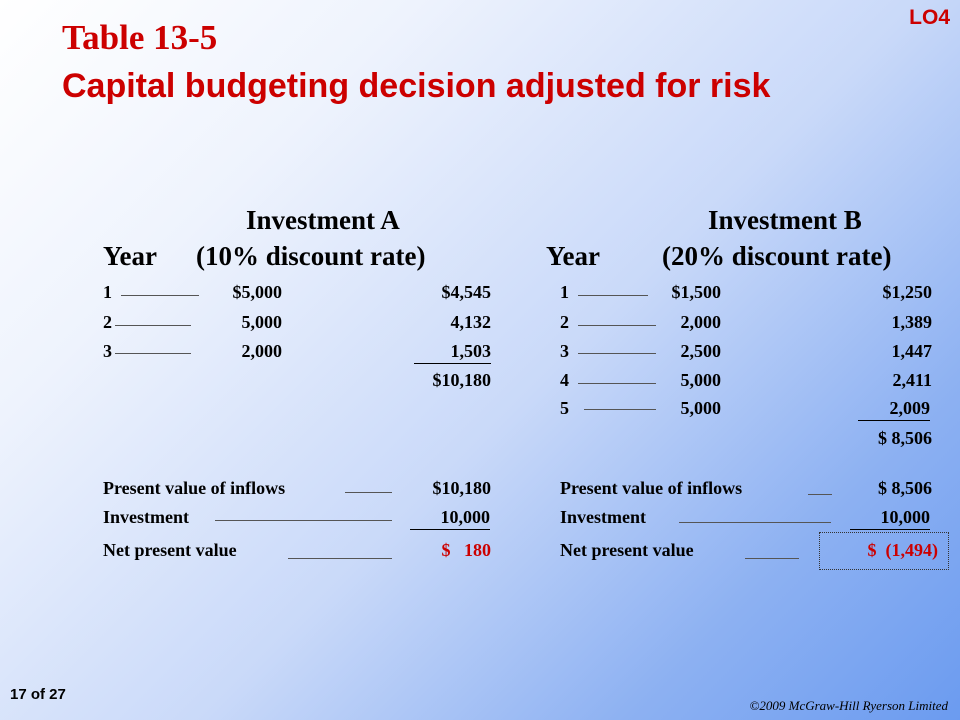 The width and height of the screenshot is (960, 720). What do you see at coordinates (651, 488) in the screenshot?
I see `investment-b-pv-inflows-label: Present value of inflows` at bounding box center [651, 488].